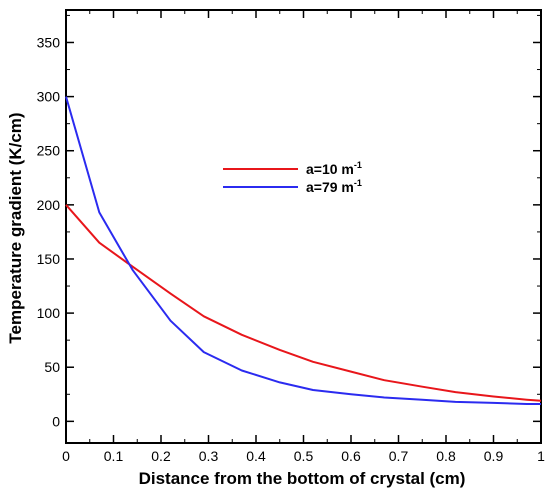  Describe the element at coordinates (15, 227) in the screenshot. I see `y-axis-title: Temperature gradient (K/cm)` at that location.